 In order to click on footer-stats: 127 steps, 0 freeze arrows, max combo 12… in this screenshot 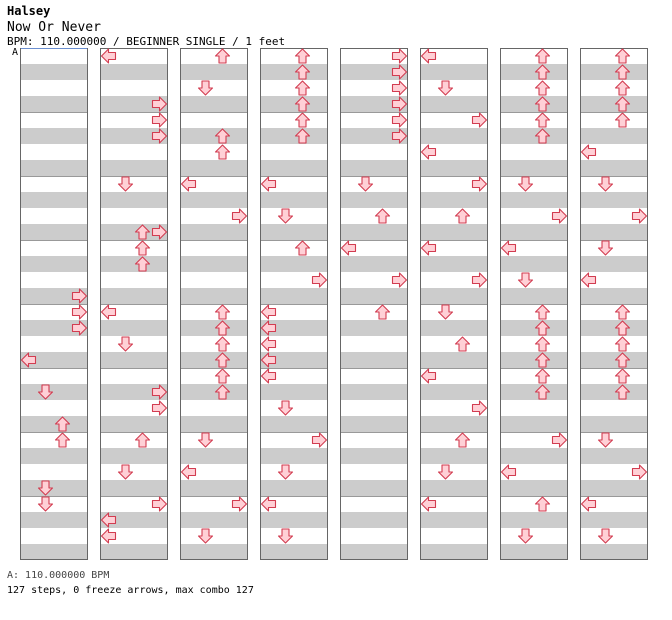, I will do `click(130, 590)`.